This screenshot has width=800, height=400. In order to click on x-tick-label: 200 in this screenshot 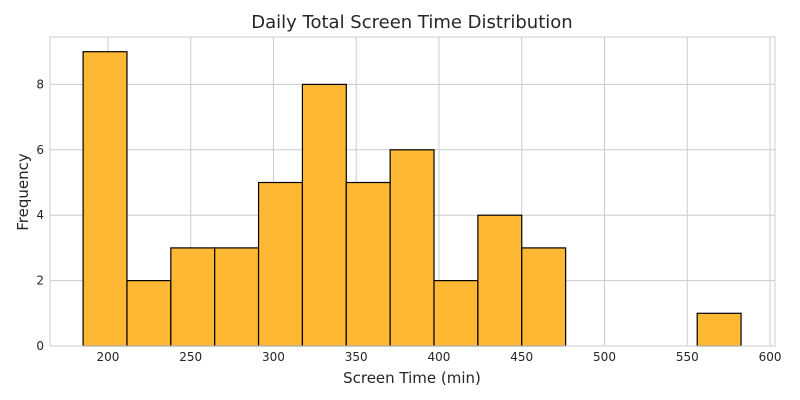, I will do `click(107, 357)`.